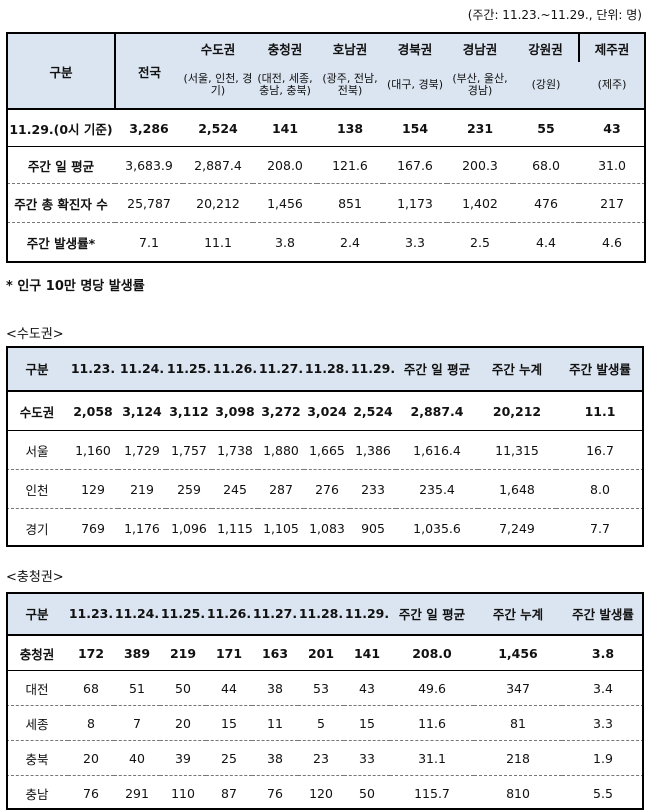 The width and height of the screenshot is (654, 811). I want to click on chungcheong-cell: 51, so click(137, 688).